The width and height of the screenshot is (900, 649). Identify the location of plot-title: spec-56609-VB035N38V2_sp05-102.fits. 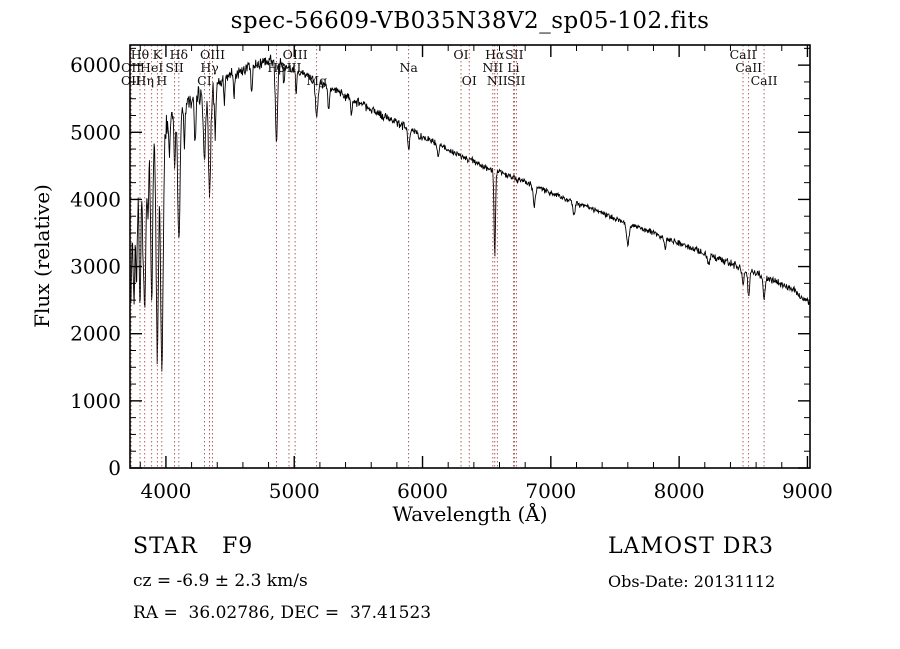
(470, 21).